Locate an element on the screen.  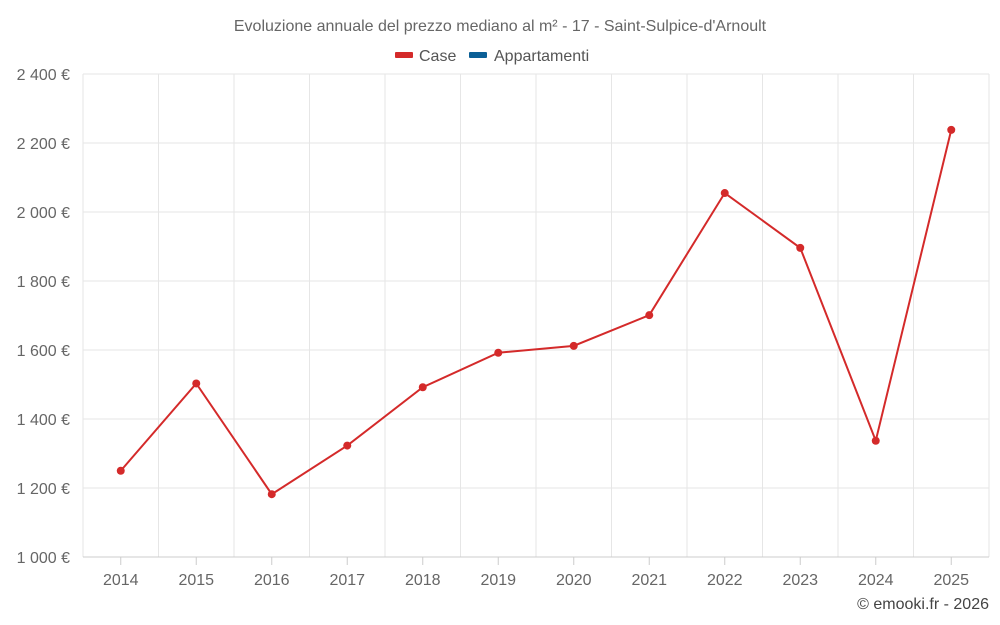
legend: Case Appartamenti is located at coordinates (492, 56).